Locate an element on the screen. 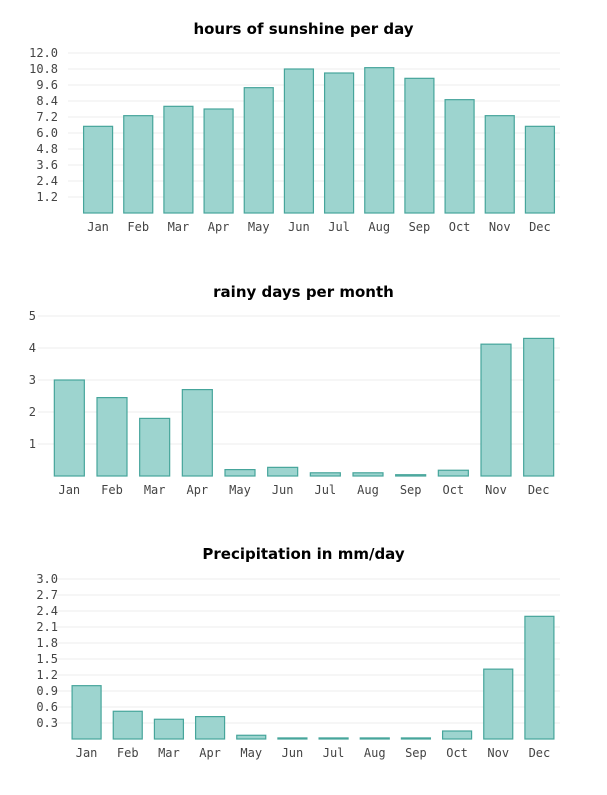 The image size is (607, 795). y-tick-label: 8.4 is located at coordinates (47, 101).